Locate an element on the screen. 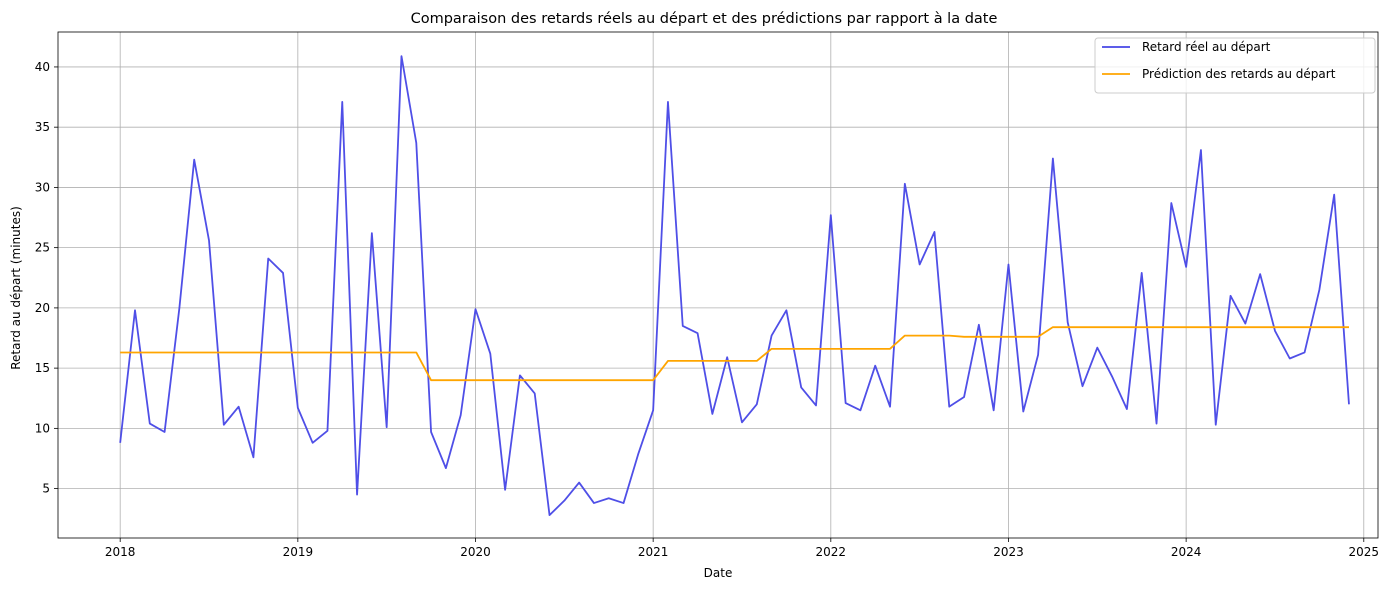 The image size is (1389, 590). x-axis-title: Date is located at coordinates (718, 573).